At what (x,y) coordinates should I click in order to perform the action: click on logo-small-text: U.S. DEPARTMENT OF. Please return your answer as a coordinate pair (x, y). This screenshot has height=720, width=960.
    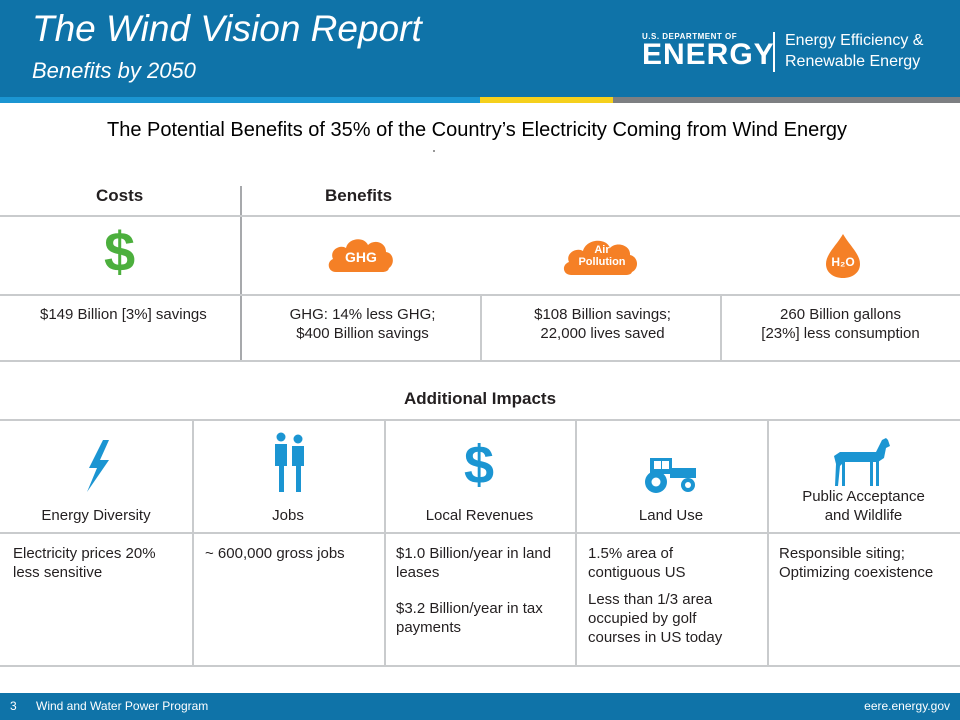
    Looking at the image, I should click on (690, 36).